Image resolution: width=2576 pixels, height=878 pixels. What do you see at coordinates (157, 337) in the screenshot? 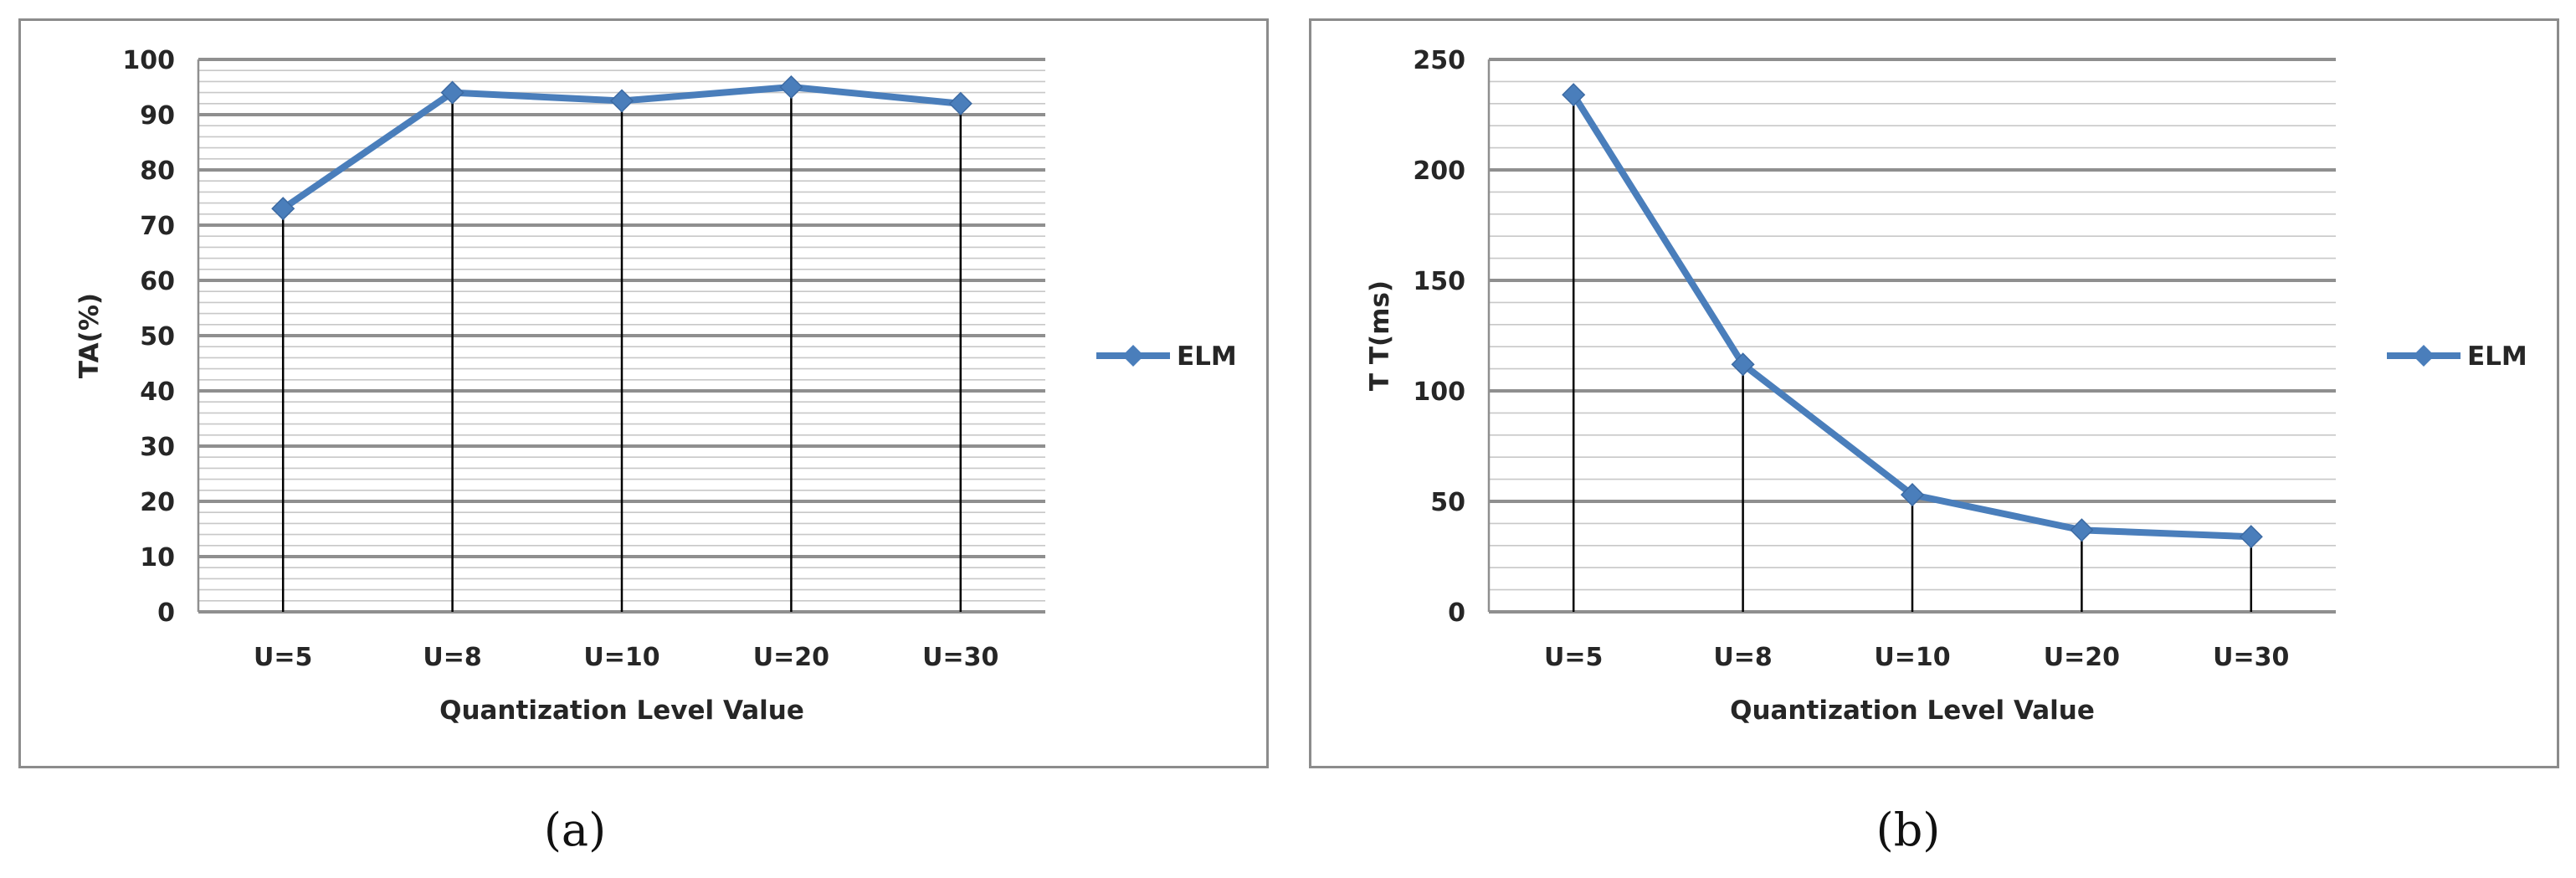
I see `chart-a-y-tick-label: 50` at bounding box center [157, 337].